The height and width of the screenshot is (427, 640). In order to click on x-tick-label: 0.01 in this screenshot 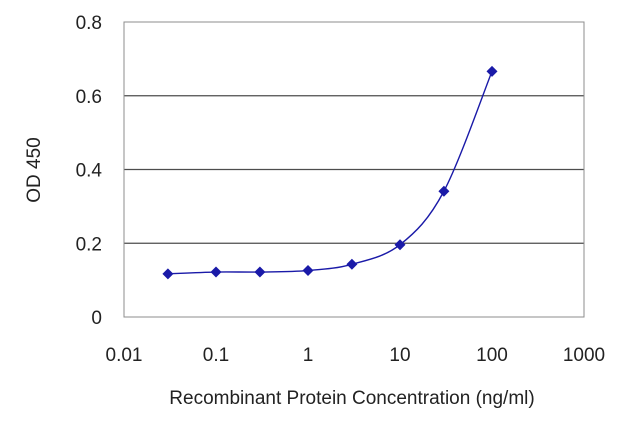, I will do `click(124, 355)`.